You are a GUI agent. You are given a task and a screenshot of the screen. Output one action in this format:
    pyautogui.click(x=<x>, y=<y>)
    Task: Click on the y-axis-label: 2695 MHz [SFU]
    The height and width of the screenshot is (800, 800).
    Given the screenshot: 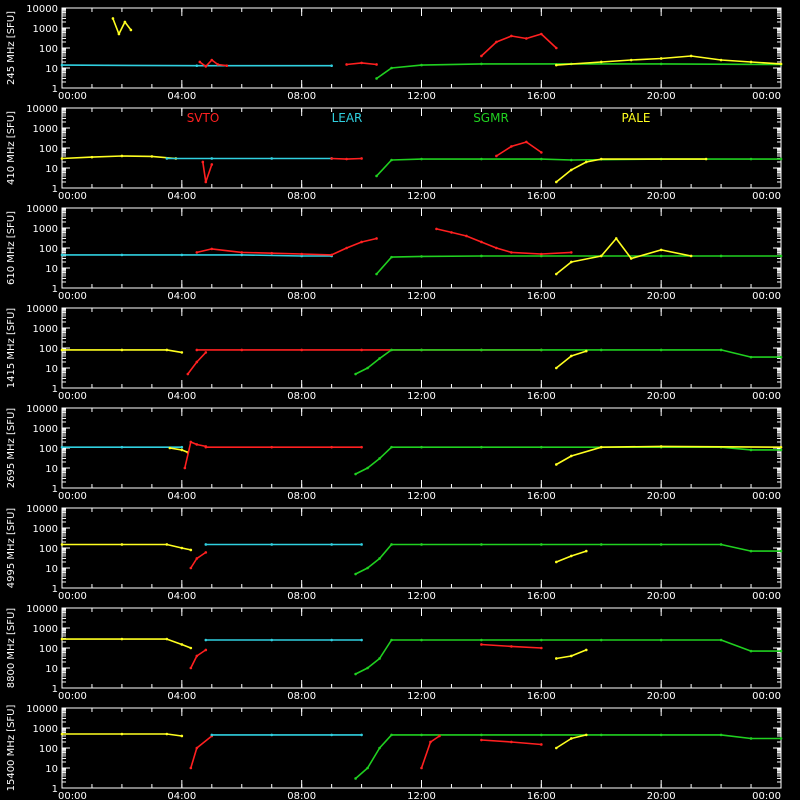 What is the action you would take?
    pyautogui.click(x=11, y=448)
    